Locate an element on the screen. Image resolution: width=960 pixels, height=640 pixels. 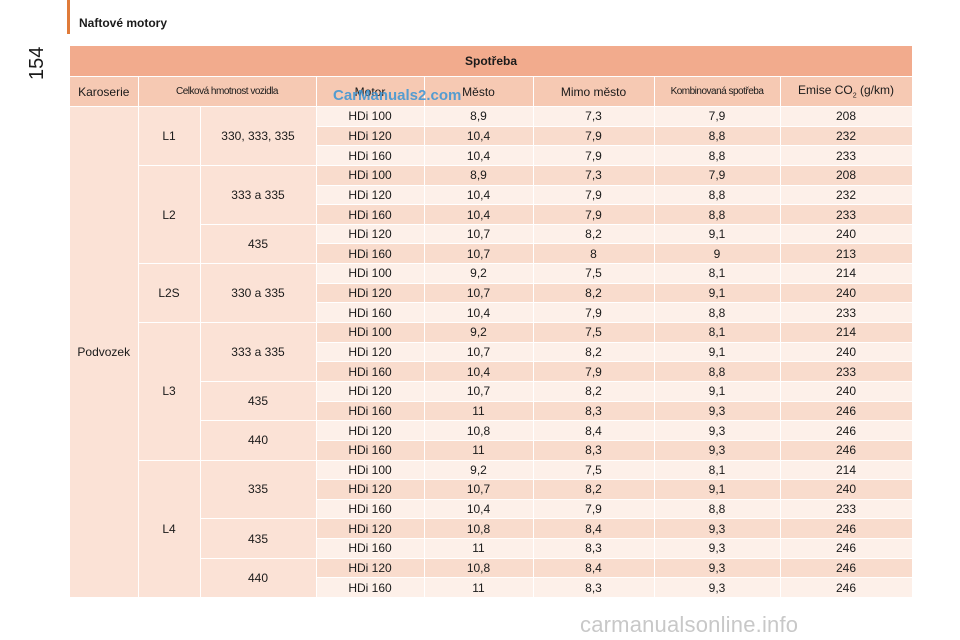
cell-length: L2 is located at coordinates (169, 215).